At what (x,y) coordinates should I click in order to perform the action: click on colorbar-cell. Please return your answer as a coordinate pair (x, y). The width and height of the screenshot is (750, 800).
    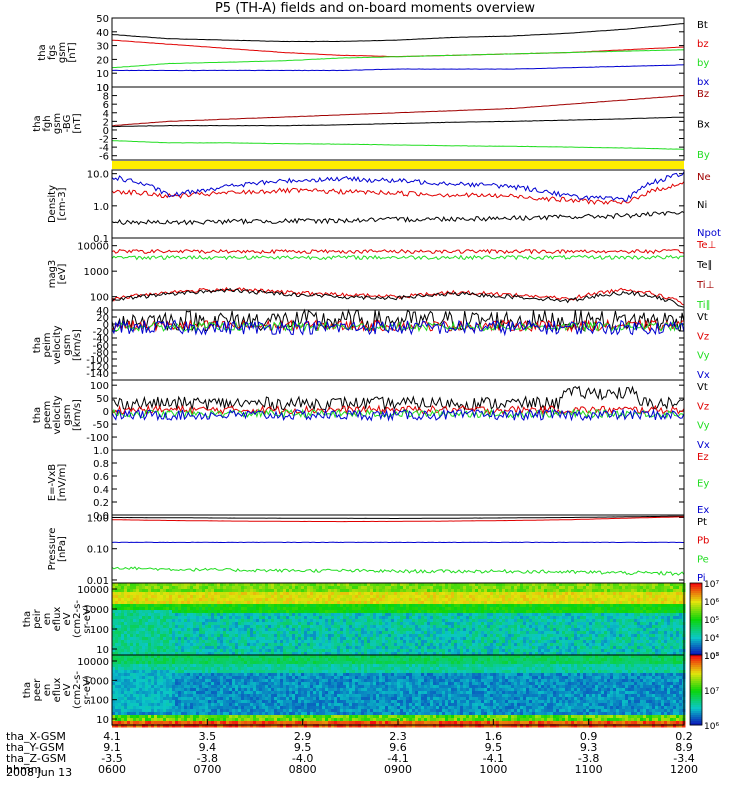
    Looking at the image, I should click on (696, 602).